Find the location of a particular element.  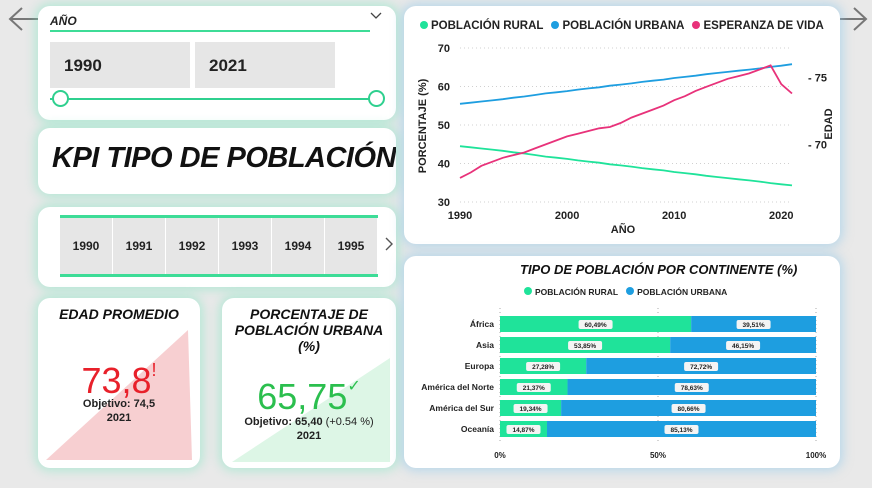

data-label: 19,34% is located at coordinates (531, 409).